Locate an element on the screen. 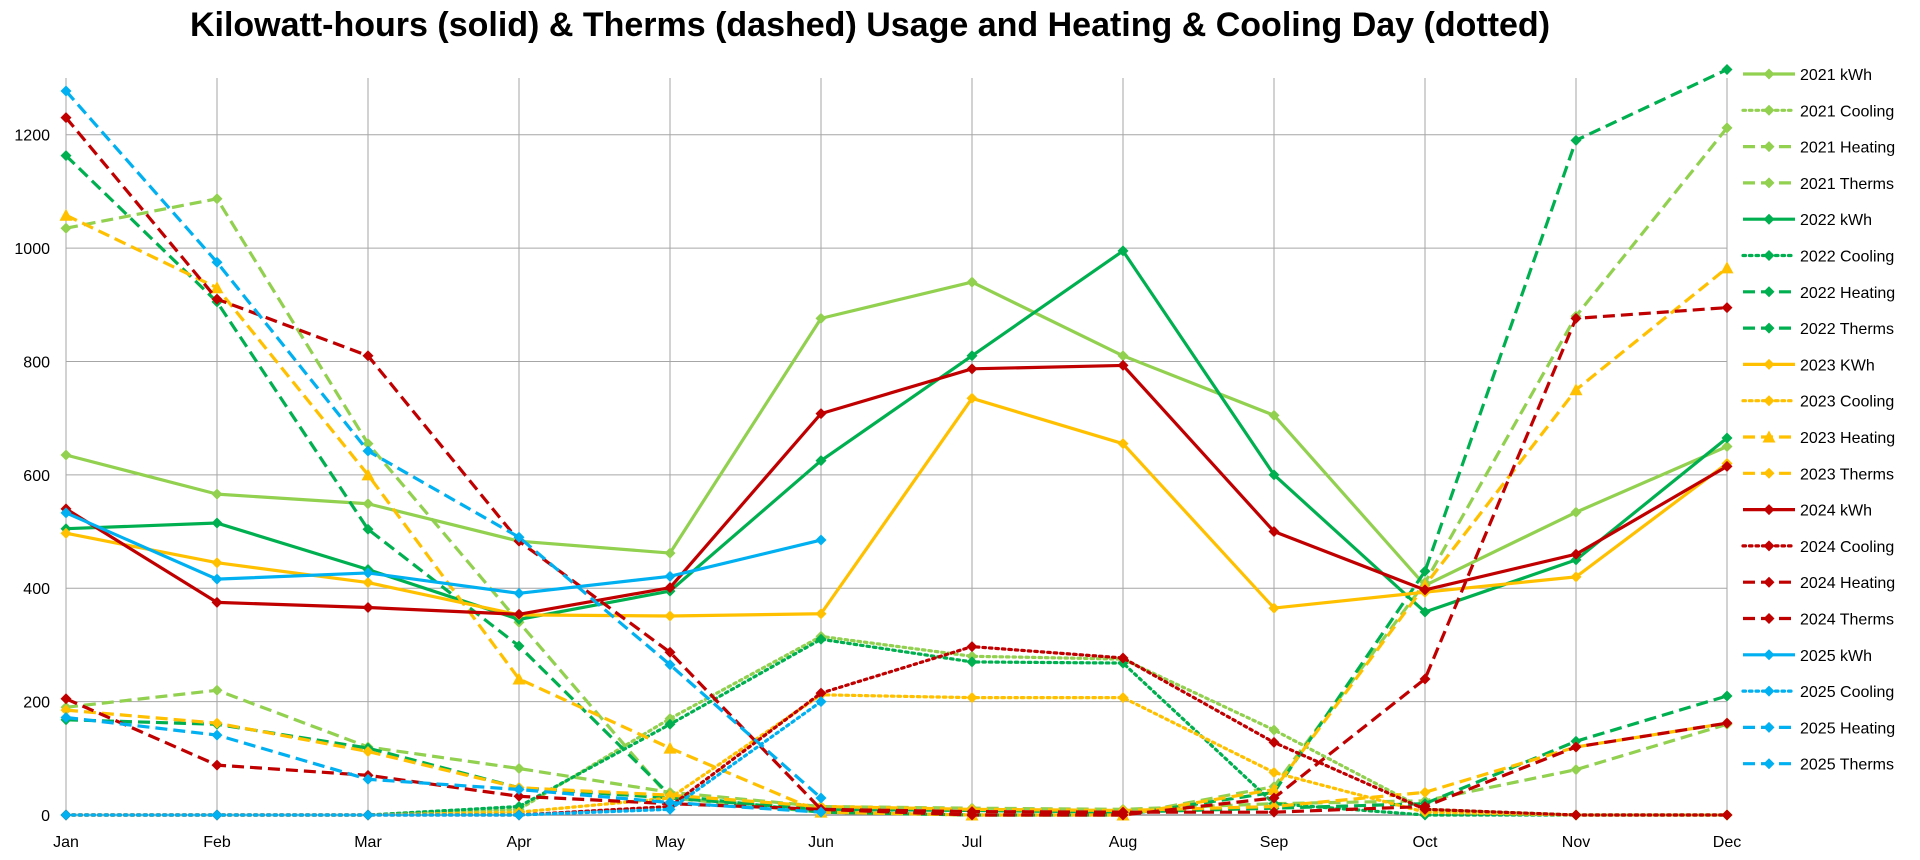 The width and height of the screenshot is (1920, 860). legend-label: 2024 kWh is located at coordinates (1836, 511).